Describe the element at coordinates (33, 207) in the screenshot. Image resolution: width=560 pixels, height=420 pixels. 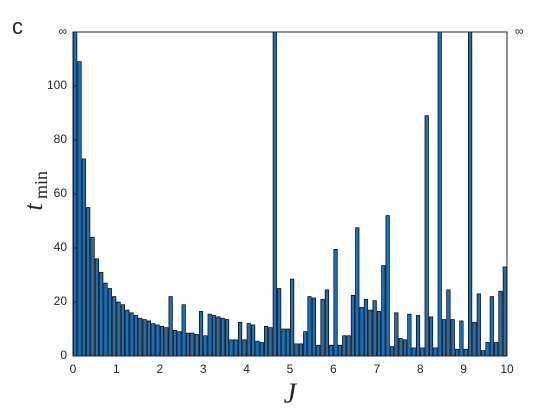
I see `y-axis-label-main: t` at that location.